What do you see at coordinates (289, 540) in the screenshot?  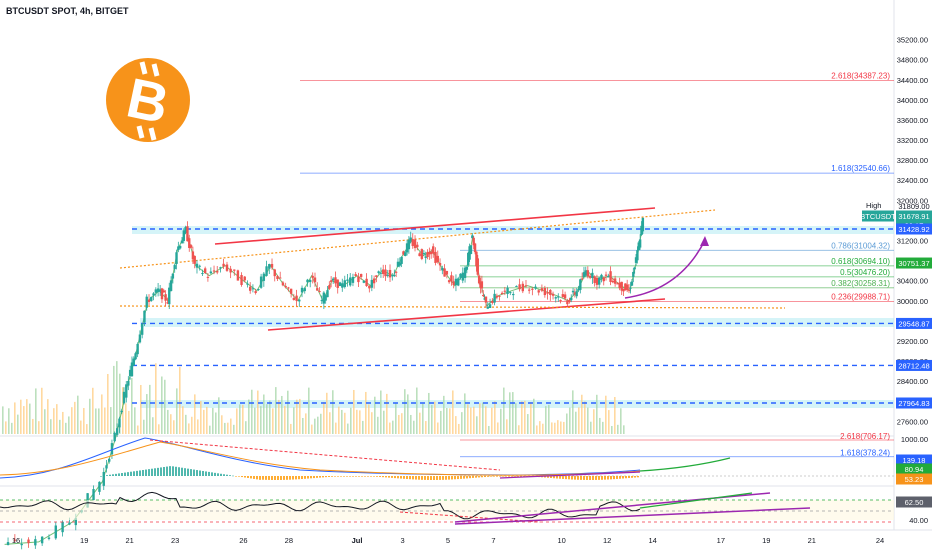 I see `x-tick-label: 28` at bounding box center [289, 540].